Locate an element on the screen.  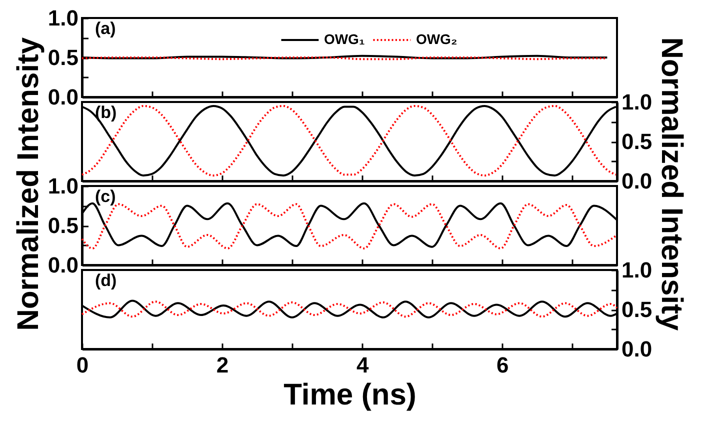
x-tick-label: 0 is located at coordinates (82, 365).